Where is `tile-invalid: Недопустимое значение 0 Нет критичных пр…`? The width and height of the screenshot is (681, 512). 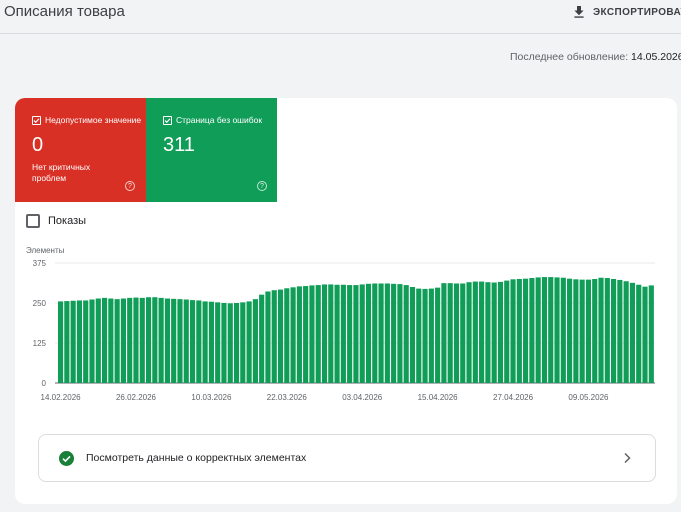
tile-invalid: Недопустимое значение 0 Нет критичных пр… is located at coordinates (80, 150).